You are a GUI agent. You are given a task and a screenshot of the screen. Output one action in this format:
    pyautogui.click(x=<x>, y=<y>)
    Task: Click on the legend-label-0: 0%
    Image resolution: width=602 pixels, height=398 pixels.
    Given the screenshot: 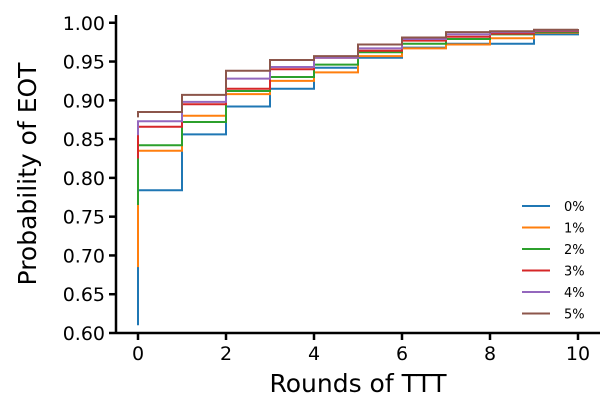 What is the action you would take?
    pyautogui.click(x=574, y=207)
    